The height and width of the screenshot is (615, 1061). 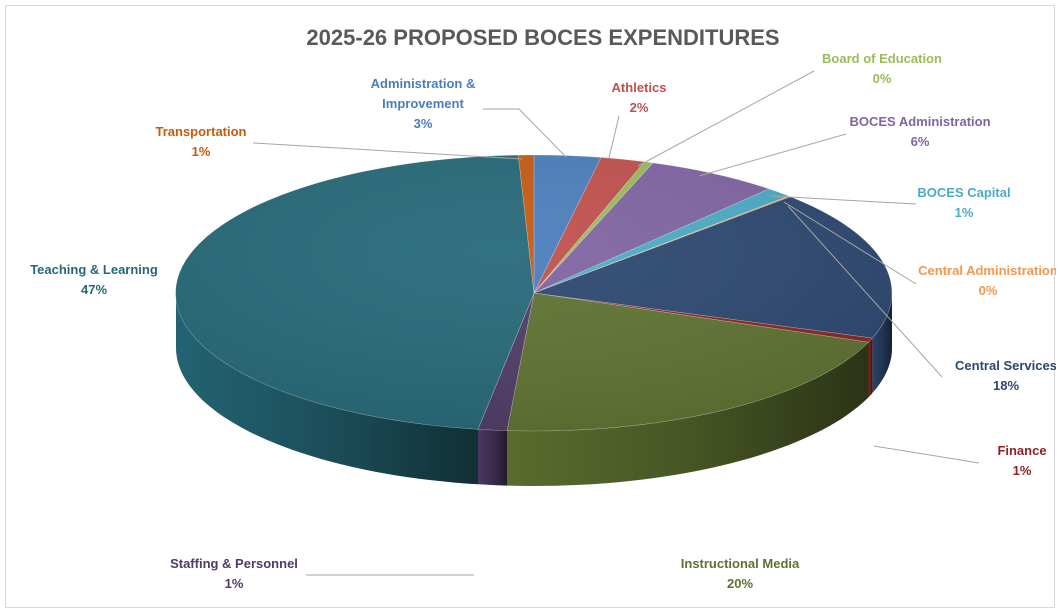 What do you see at coordinates (234, 563) in the screenshot?
I see `data-label-name-staffing-and-personnel: Staffing & Personnel` at bounding box center [234, 563].